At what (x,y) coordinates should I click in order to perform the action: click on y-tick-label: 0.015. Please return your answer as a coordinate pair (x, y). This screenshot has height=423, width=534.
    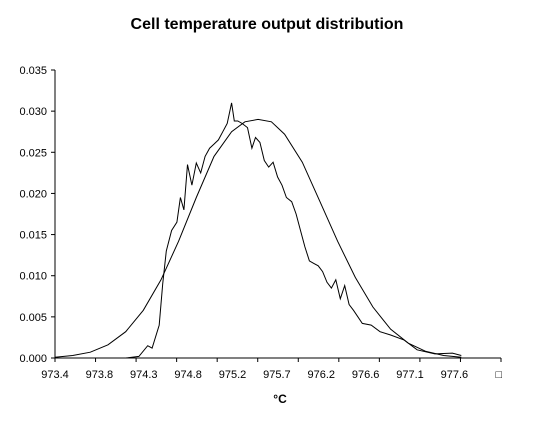
    Looking at the image, I should click on (33, 236).